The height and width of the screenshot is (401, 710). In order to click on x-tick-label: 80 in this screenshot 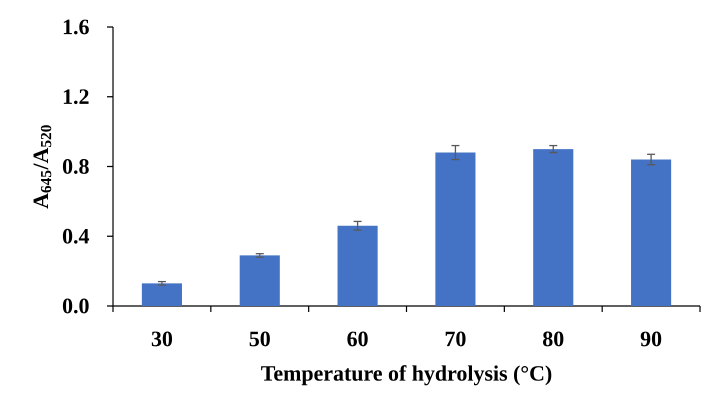, I will do `click(553, 339)`.